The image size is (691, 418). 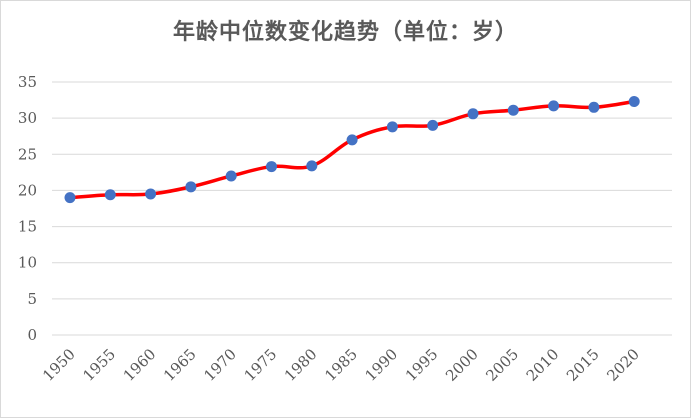 What do you see at coordinates (180, 365) in the screenshot?
I see `x-tick-label: 1965` at bounding box center [180, 365].